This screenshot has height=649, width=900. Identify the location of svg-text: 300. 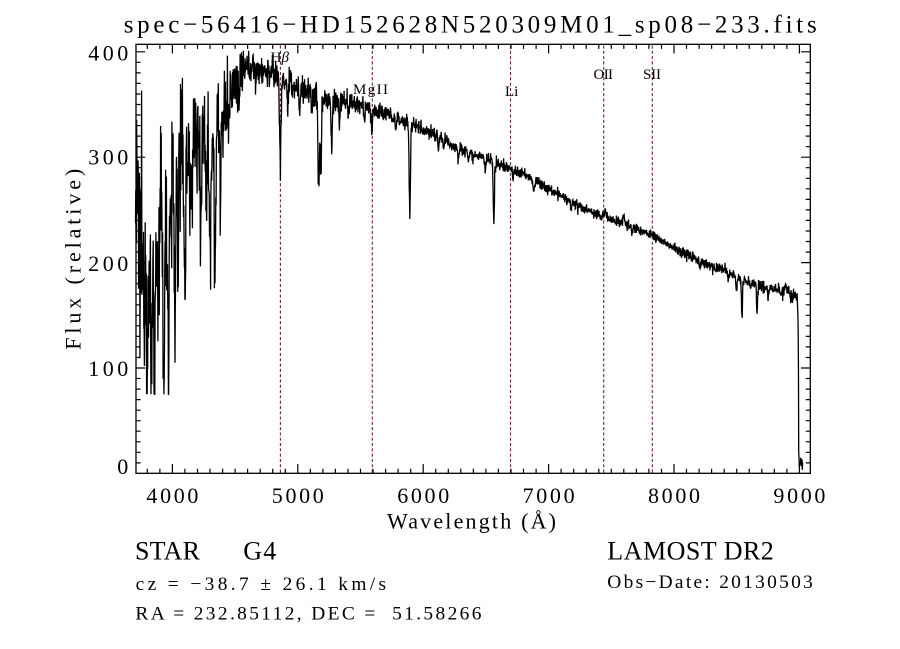
(108, 157).